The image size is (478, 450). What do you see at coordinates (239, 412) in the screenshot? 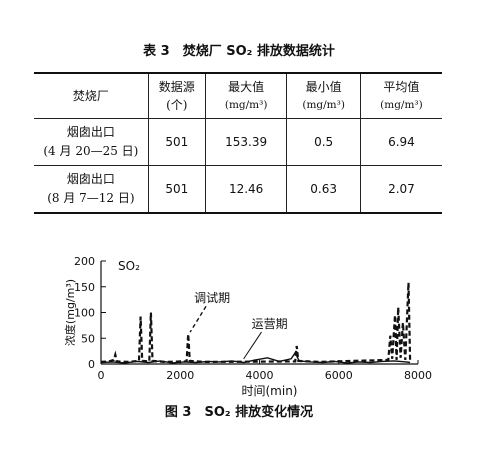
I see `figure-caption: 图 3 SO₂ 排放变化情况` at bounding box center [239, 412].